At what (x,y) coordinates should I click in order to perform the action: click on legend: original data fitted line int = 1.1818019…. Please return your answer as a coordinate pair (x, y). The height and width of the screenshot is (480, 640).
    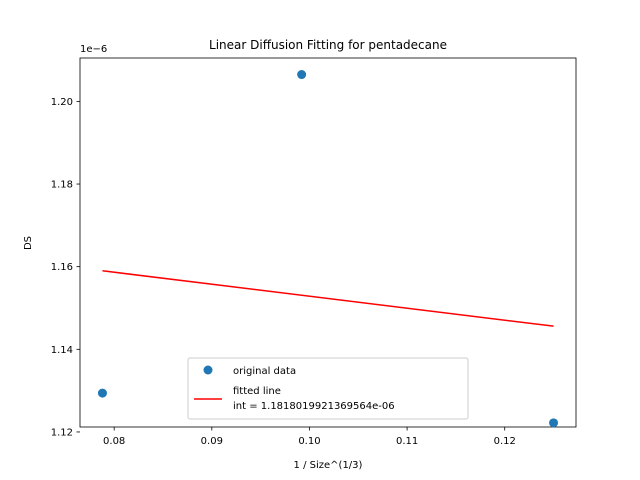
    Looking at the image, I should click on (328, 388).